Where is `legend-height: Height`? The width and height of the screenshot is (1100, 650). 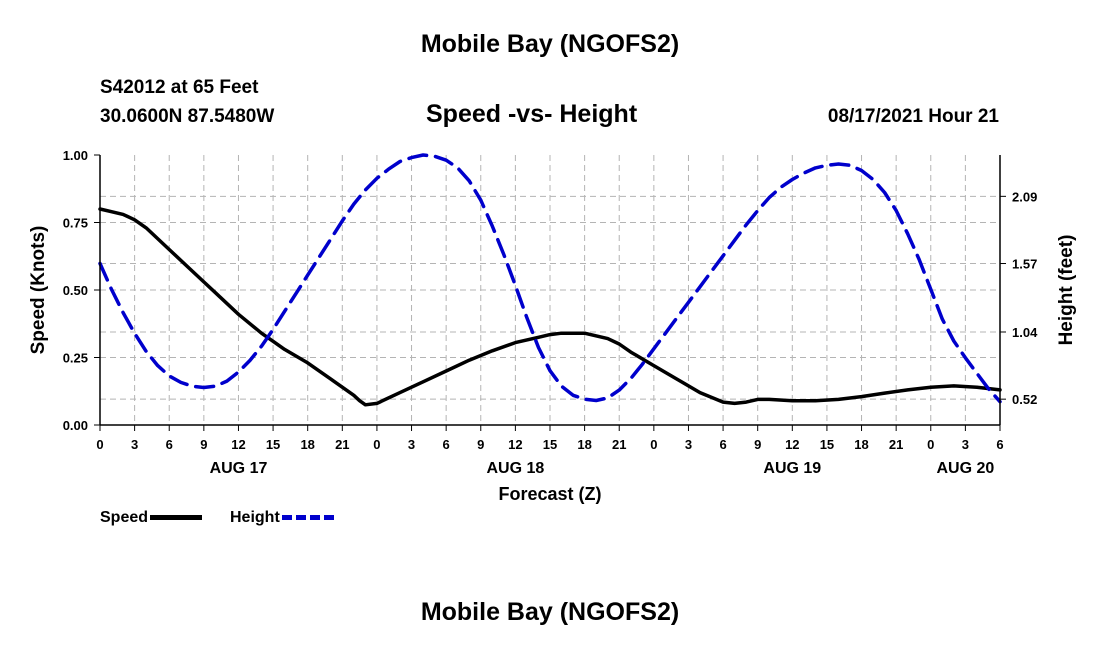 legend-height: Height is located at coordinates (282, 518).